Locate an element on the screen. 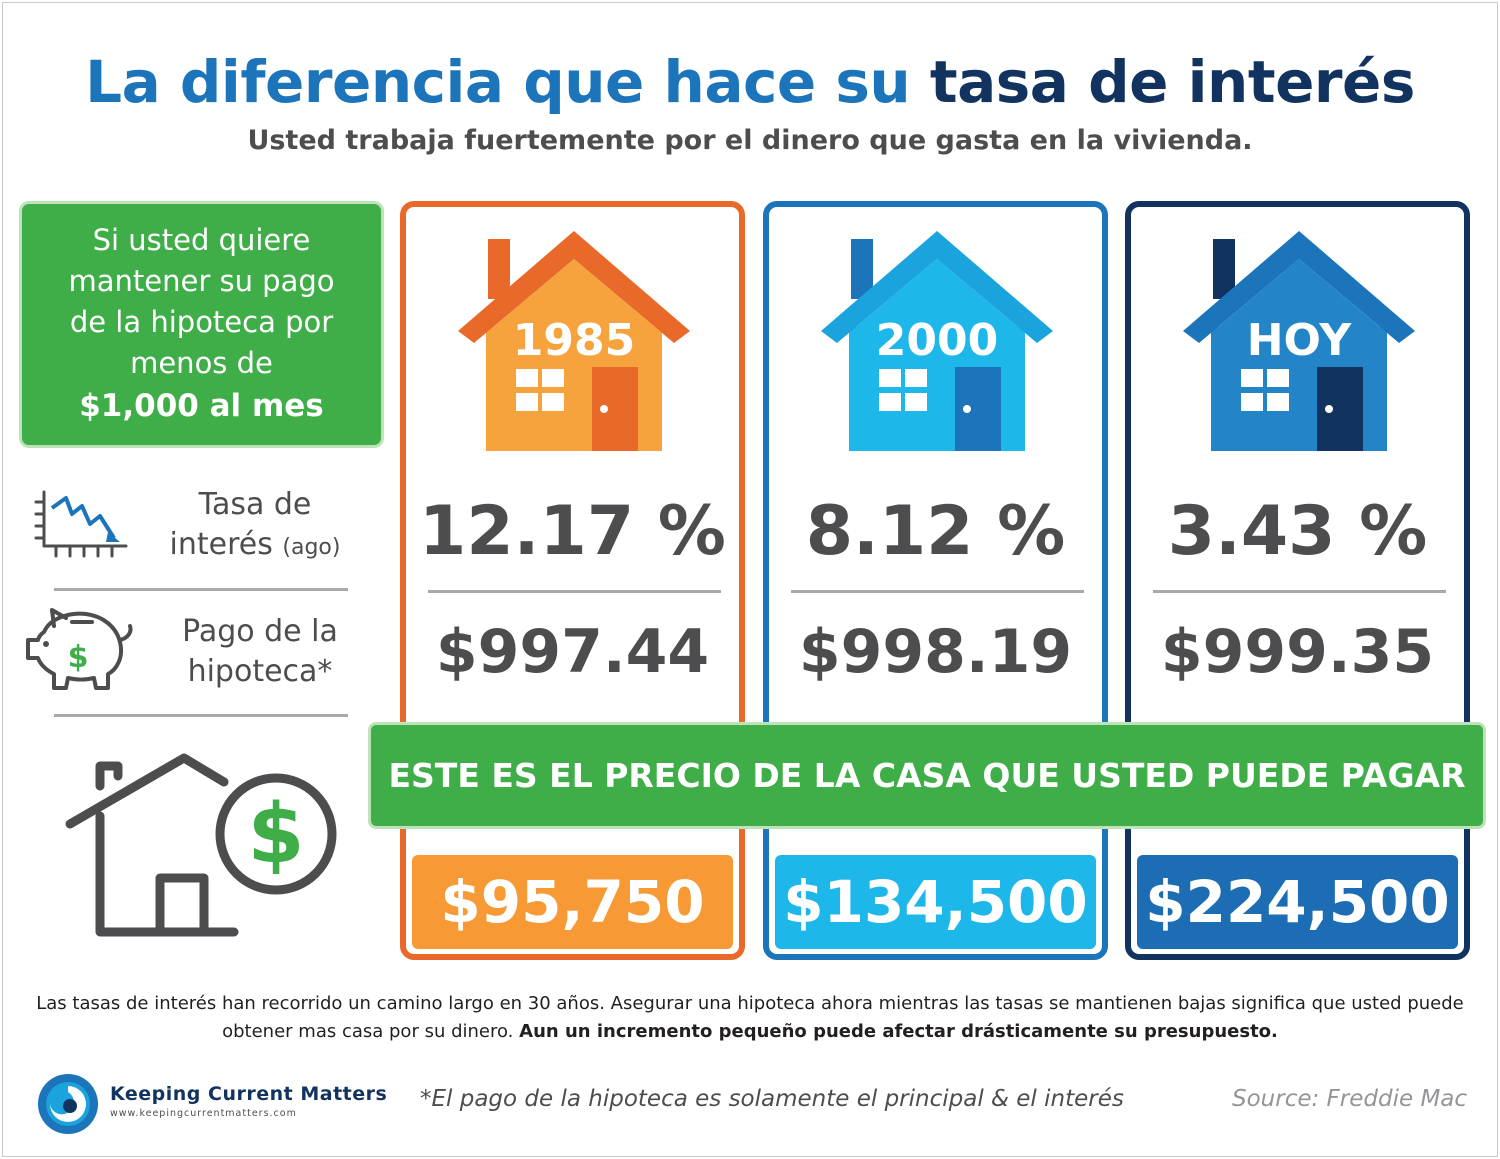 The width and height of the screenshot is (1500, 1159). piggy-bank-icon: $ is located at coordinates (79, 649).